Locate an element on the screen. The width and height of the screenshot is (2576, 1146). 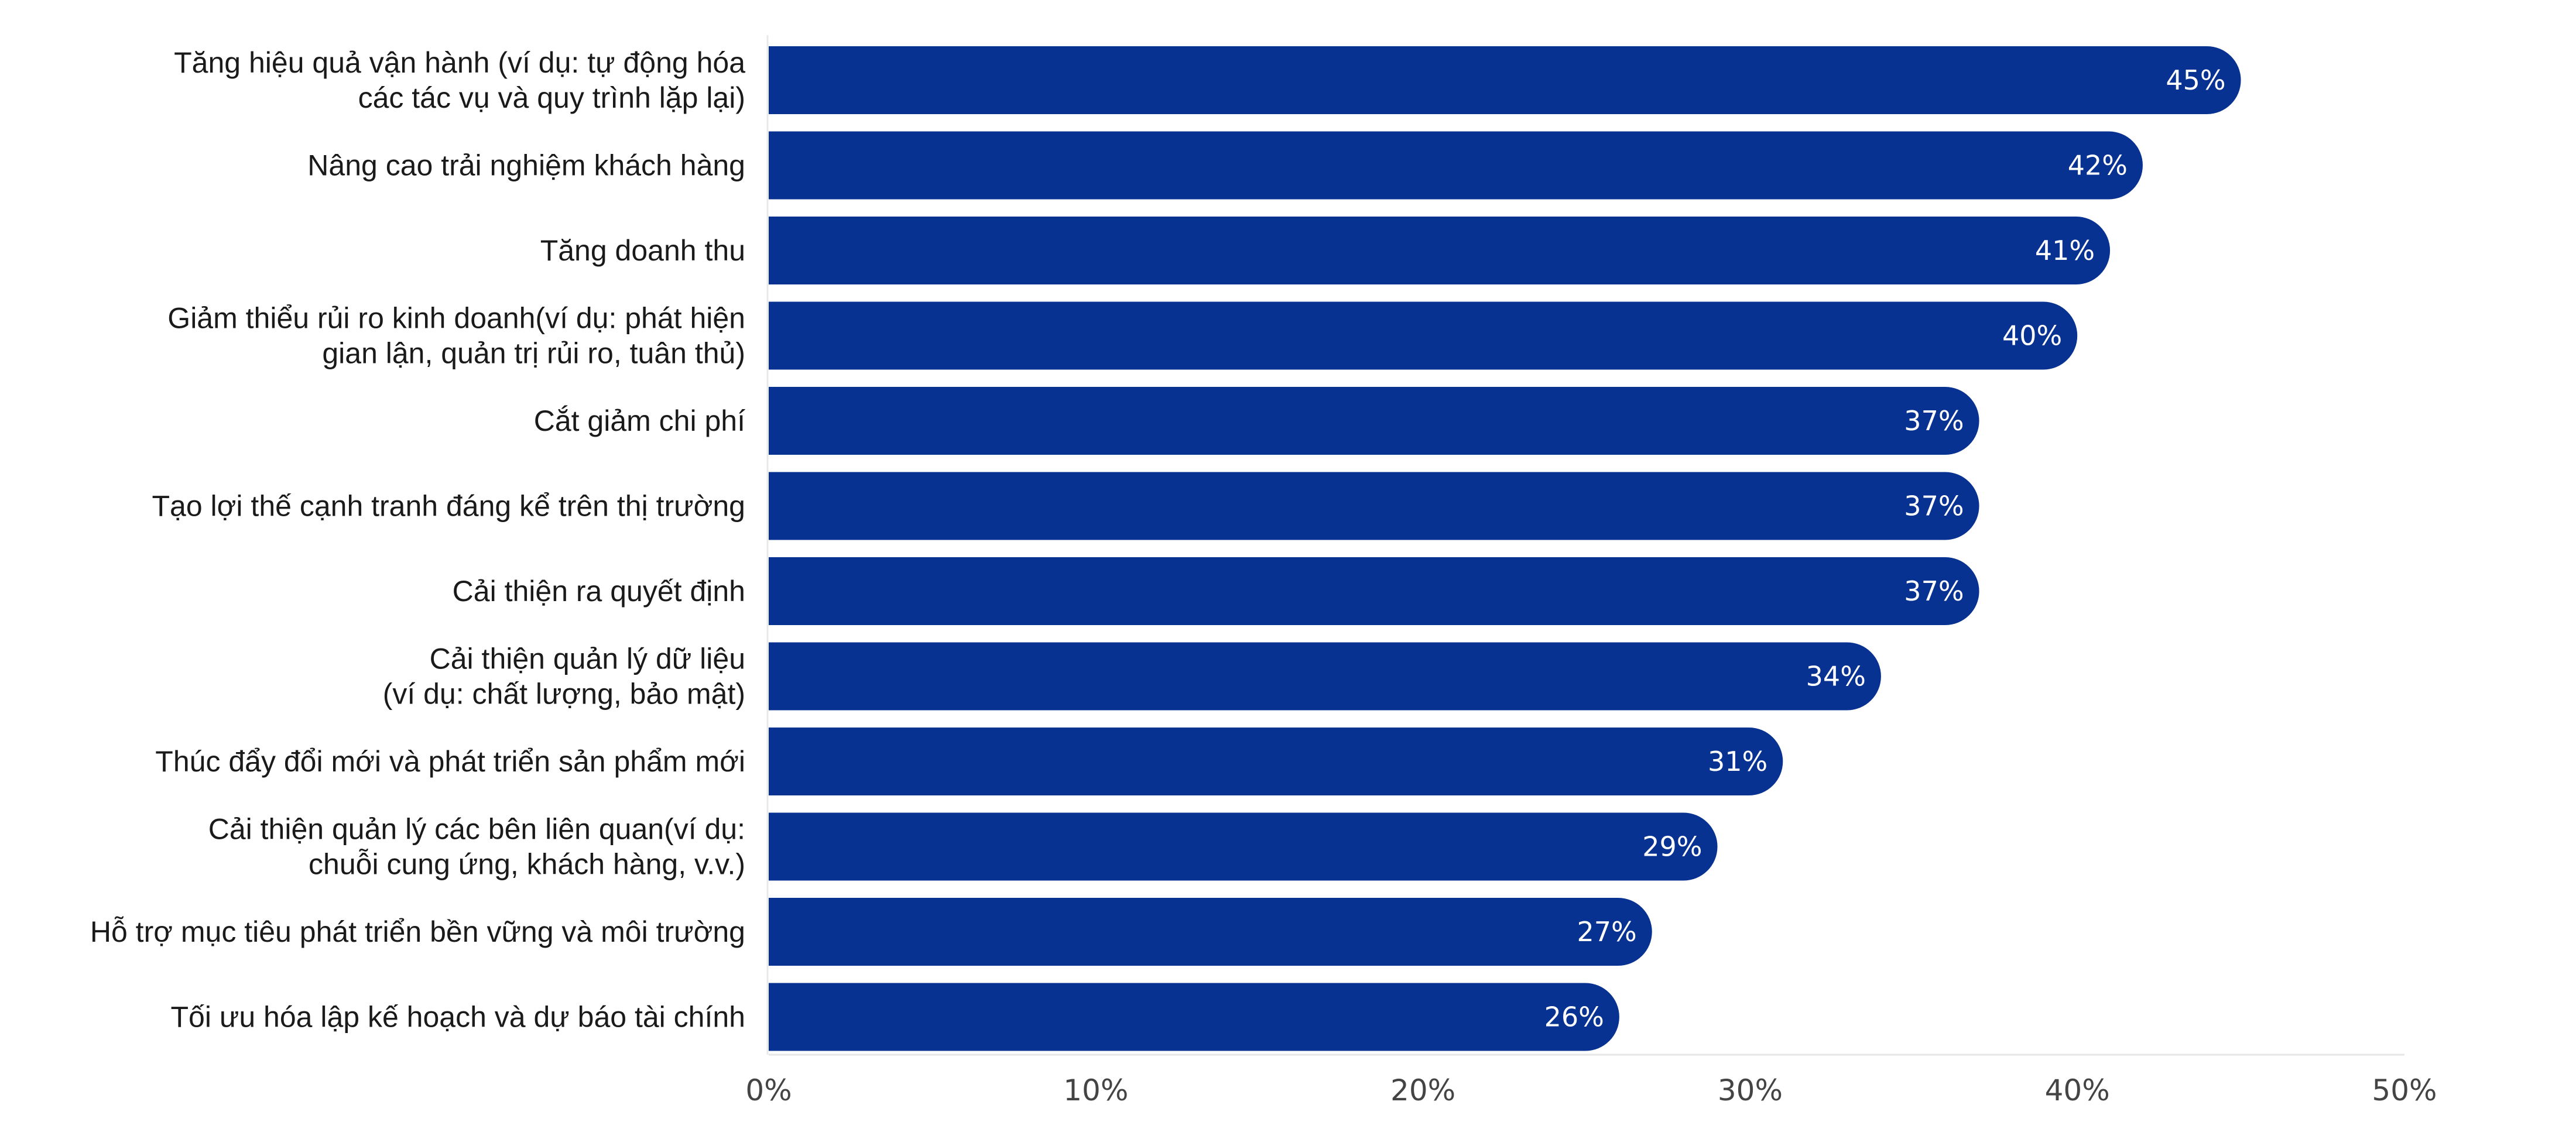
category-label: Cắt giảm chi phí is located at coordinates (639, 420).